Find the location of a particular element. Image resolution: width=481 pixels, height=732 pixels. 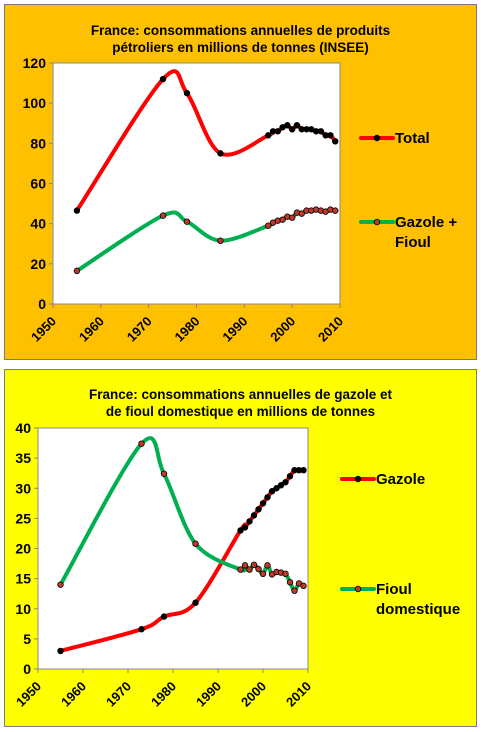

y-tick-label: 10 is located at coordinates (23, 609).